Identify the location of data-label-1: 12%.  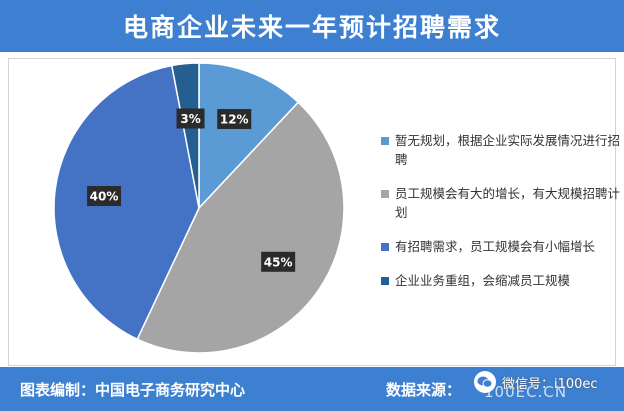
(234, 119).